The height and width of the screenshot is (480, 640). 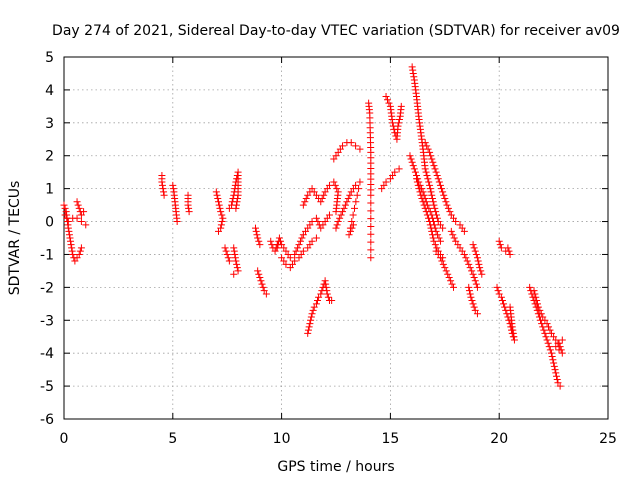 I want to click on y-tick-label: -1, so click(x=47, y=255).